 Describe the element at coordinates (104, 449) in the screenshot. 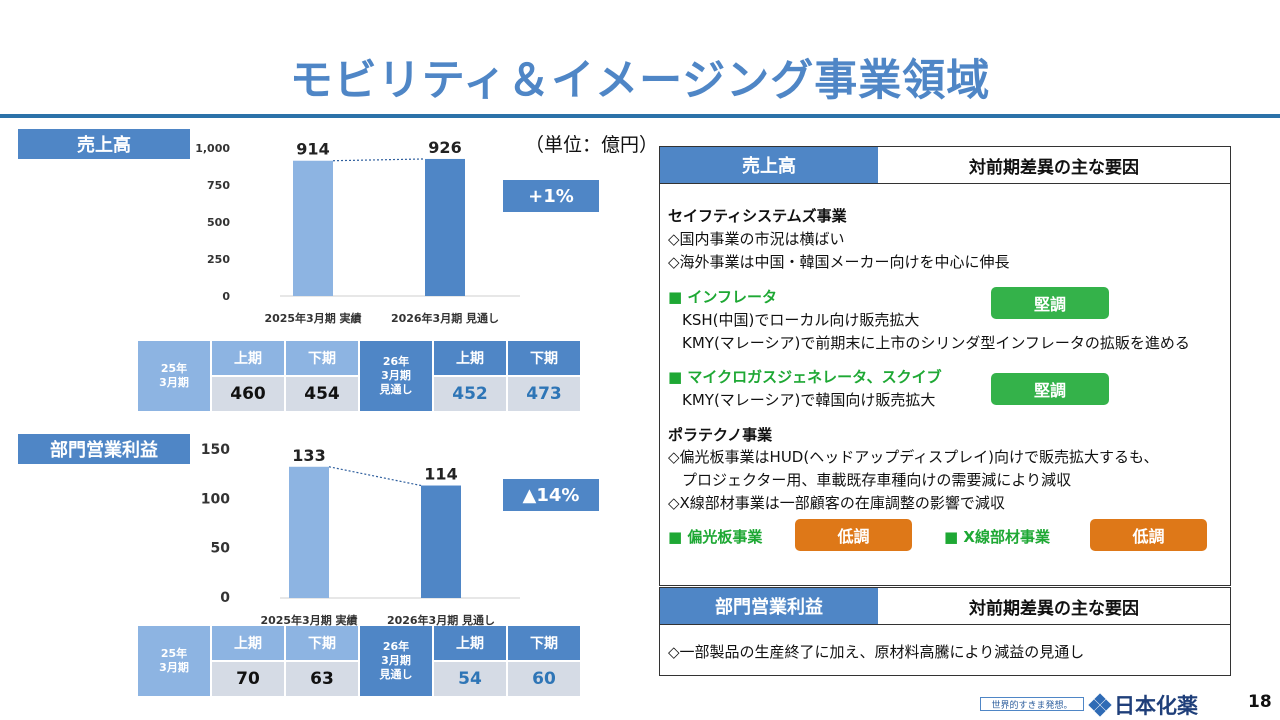

I see `profit-section-label: 部門営業利益` at that location.